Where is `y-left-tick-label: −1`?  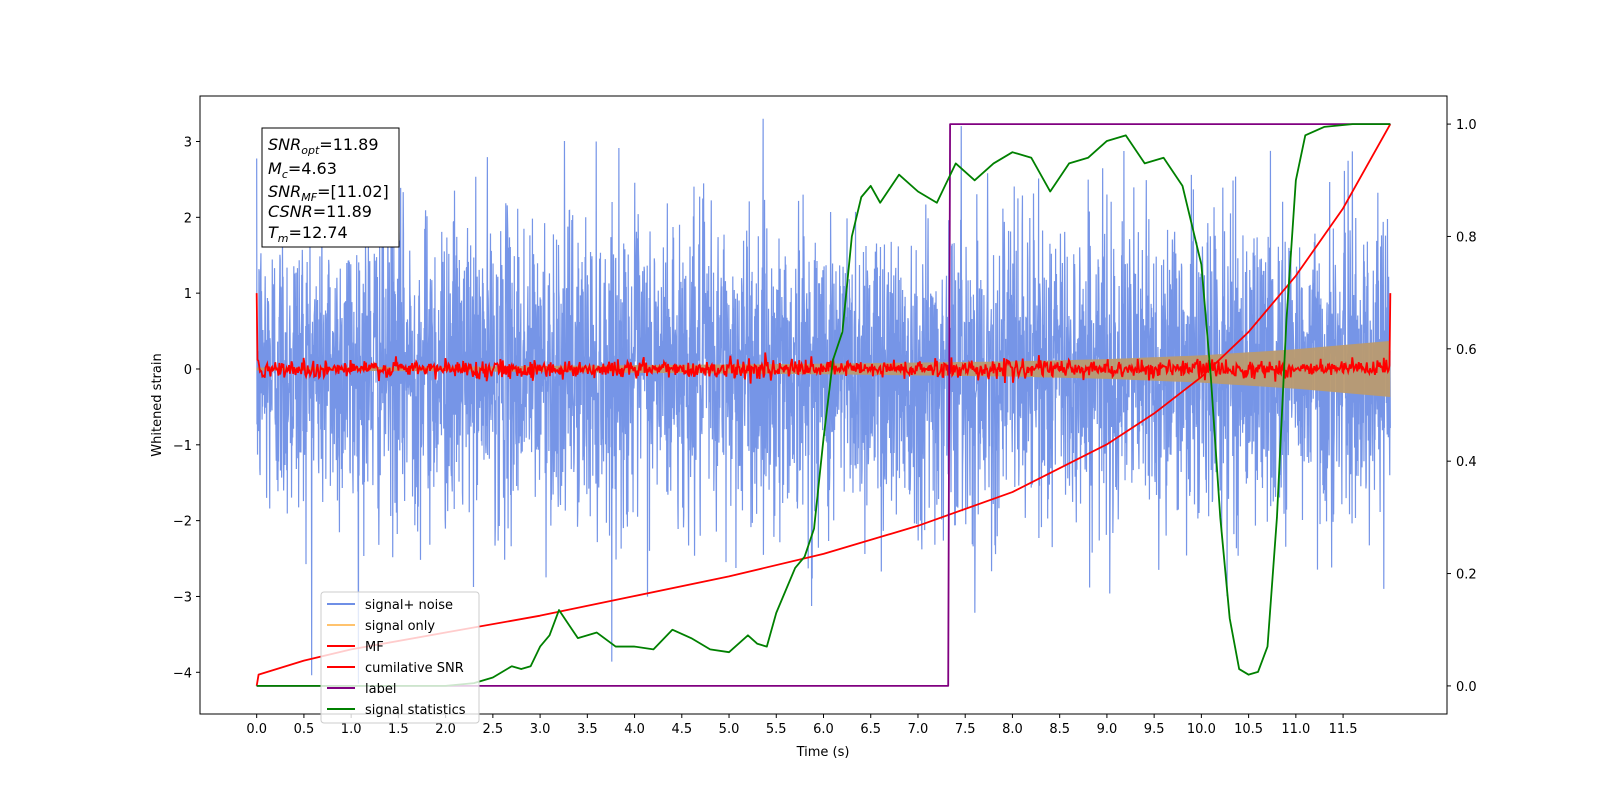 y-left-tick-label: −1 is located at coordinates (182, 446).